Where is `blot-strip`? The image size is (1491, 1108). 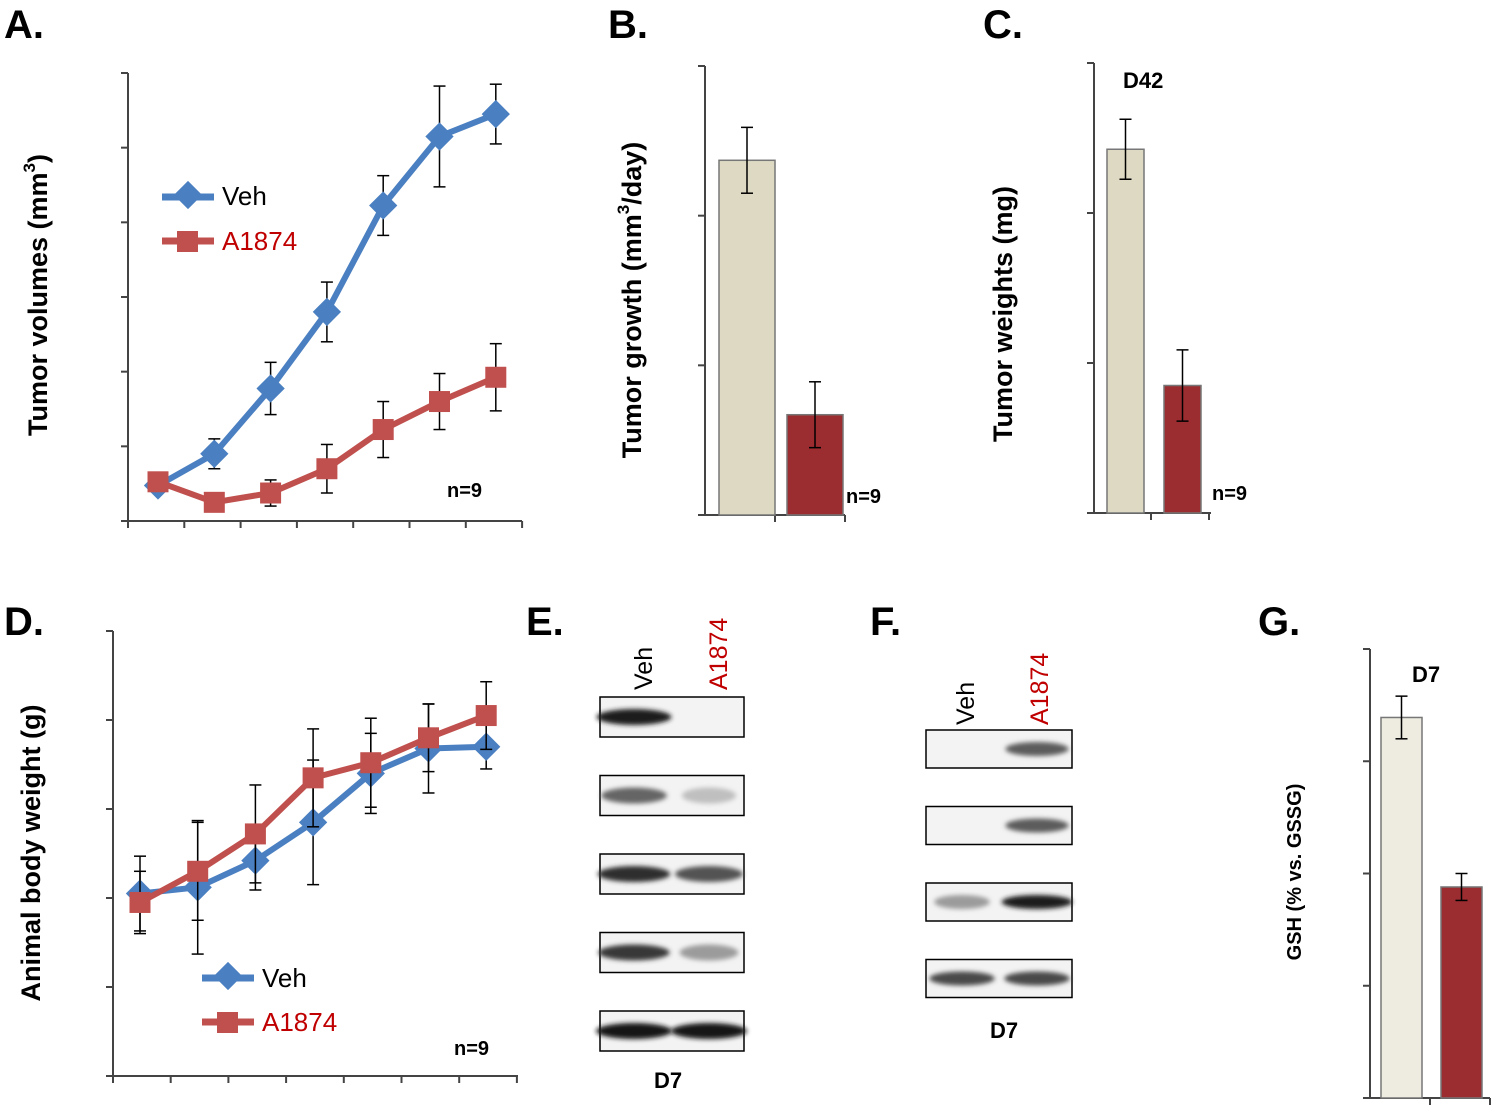 blot-strip is located at coordinates (999, 825).